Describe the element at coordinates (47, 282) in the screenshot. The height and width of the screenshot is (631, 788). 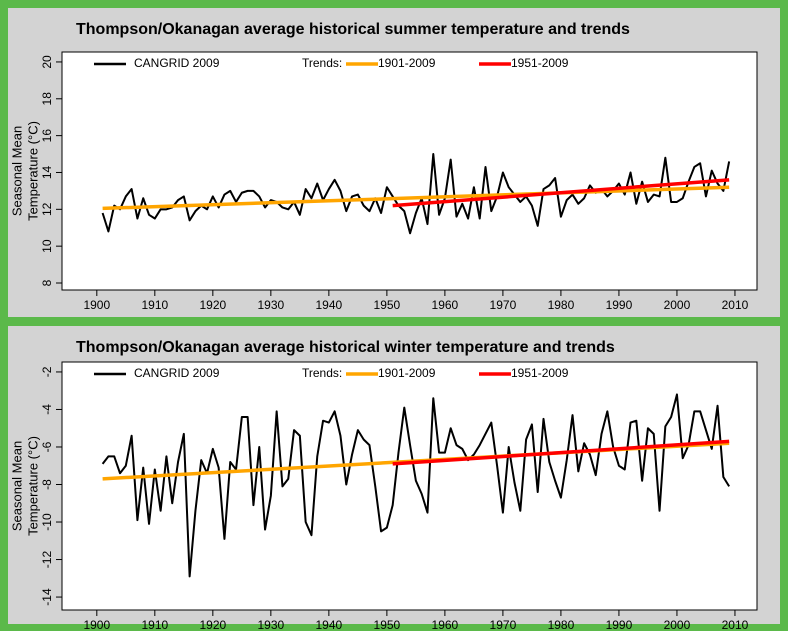
I see `y-tick-label: 8` at that location.